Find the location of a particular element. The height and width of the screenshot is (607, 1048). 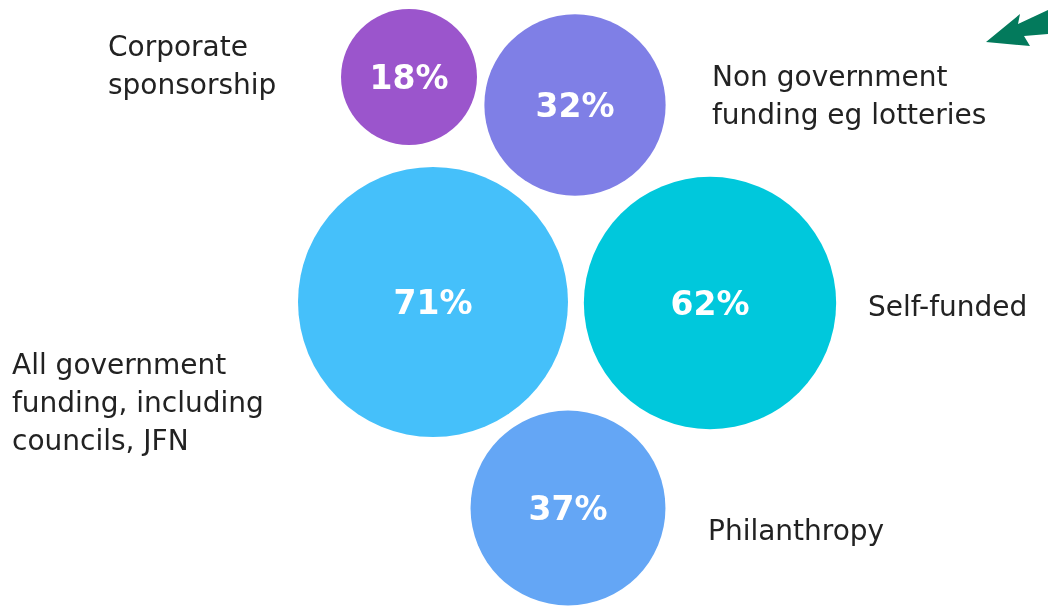

data-label: 71% is located at coordinates (433, 302).